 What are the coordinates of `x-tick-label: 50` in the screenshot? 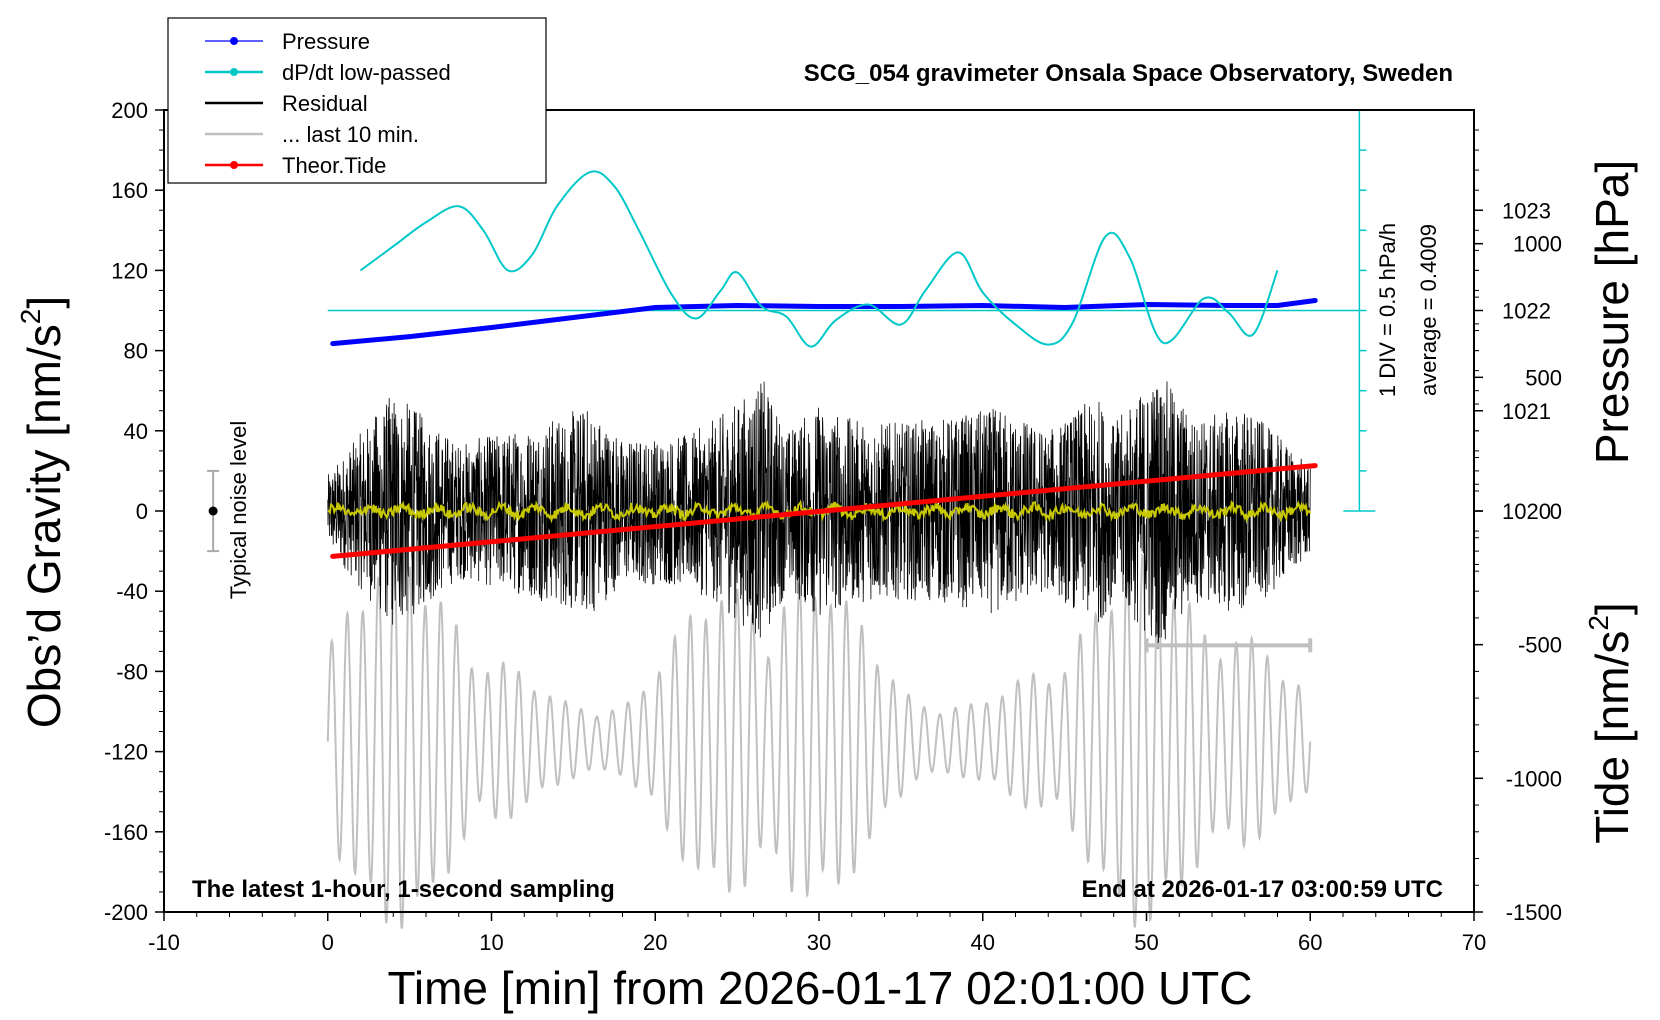 It's located at (1146, 942).